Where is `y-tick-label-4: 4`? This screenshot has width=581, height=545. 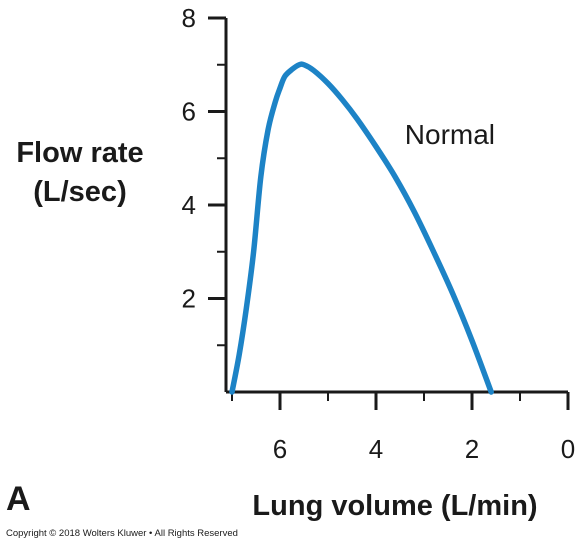 y-tick-label-4: 4 is located at coordinates (189, 205).